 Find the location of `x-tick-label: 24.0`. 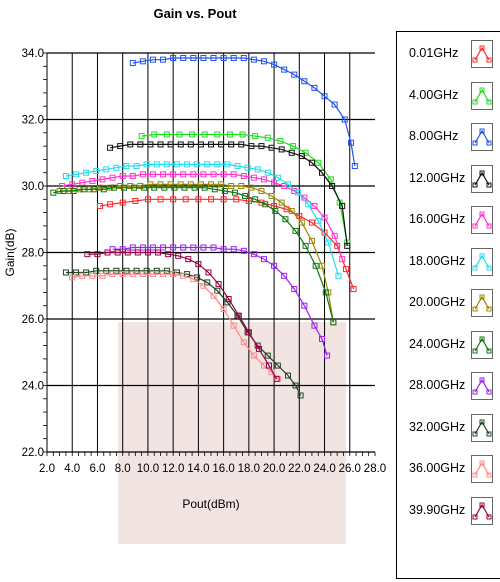

x-tick-label: 24.0 is located at coordinates (324, 469).